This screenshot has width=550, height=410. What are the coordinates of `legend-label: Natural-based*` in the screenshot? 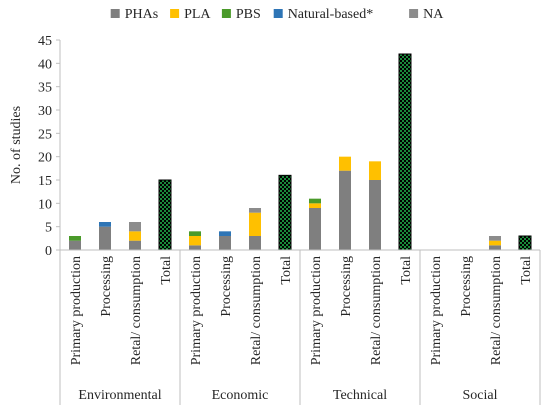 It's located at (331, 14).